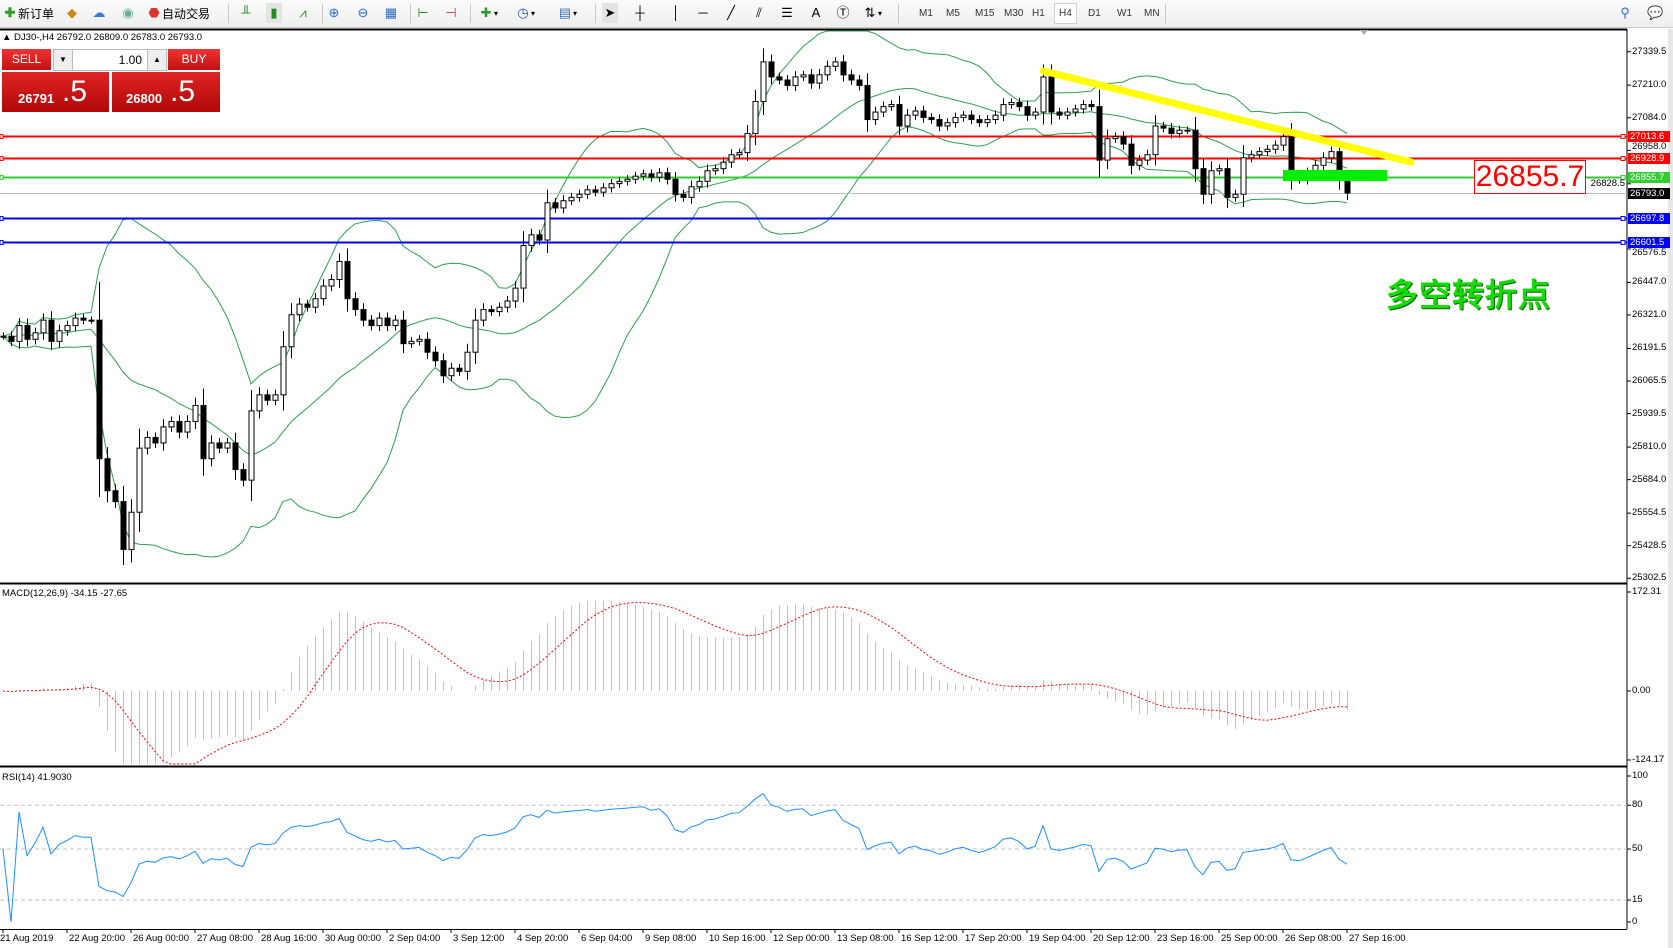 This screenshot has height=948, width=1673. What do you see at coordinates (787, 13) in the screenshot?
I see `fibonacci-tool: ☰` at bounding box center [787, 13].